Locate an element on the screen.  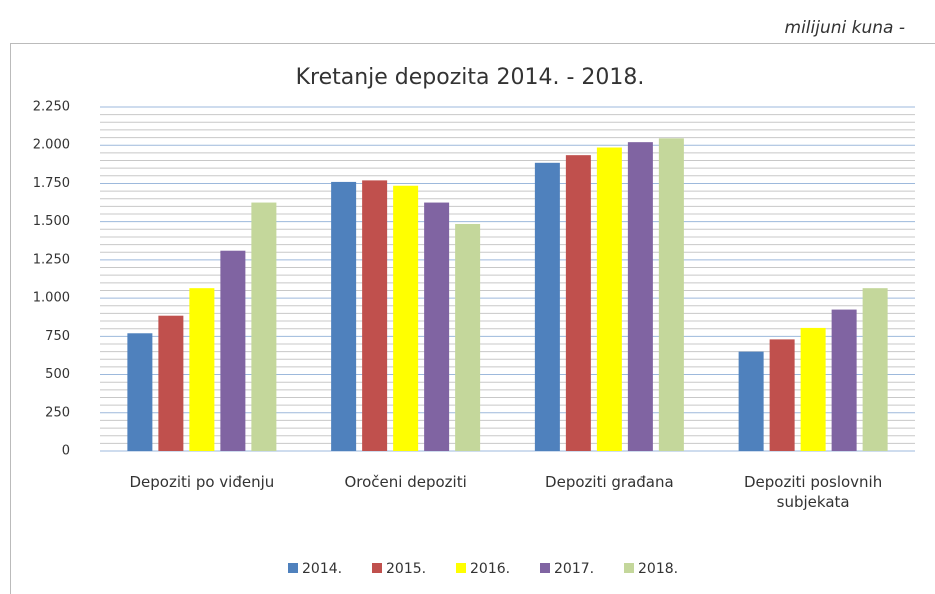
legend-label: 2015. is located at coordinates (406, 569).